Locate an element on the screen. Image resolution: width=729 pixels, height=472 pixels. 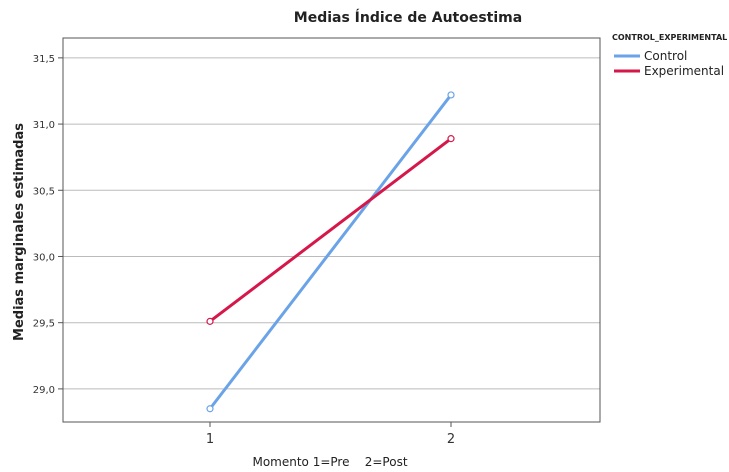
legend-title: CONTROL_EXPERIMENTAL is located at coordinates (669, 37).